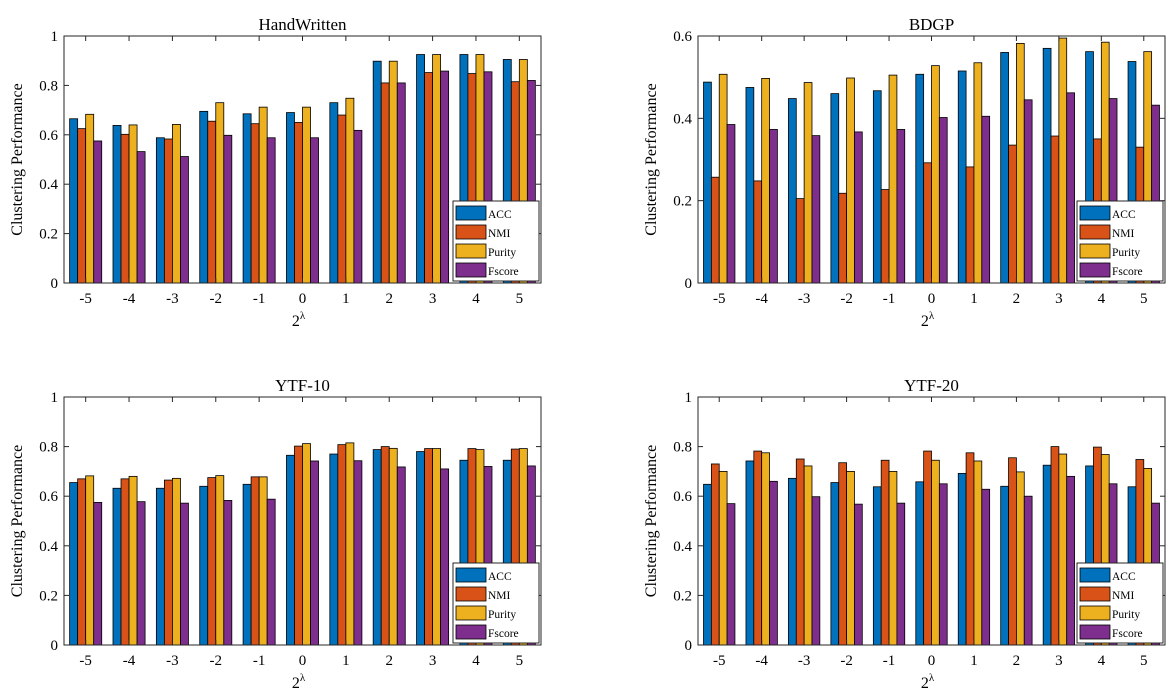 Image resolution: width=1173 pixels, height=698 pixels. What do you see at coordinates (271, 210) in the screenshot?
I see `bar-fscore--1` at bounding box center [271, 210].